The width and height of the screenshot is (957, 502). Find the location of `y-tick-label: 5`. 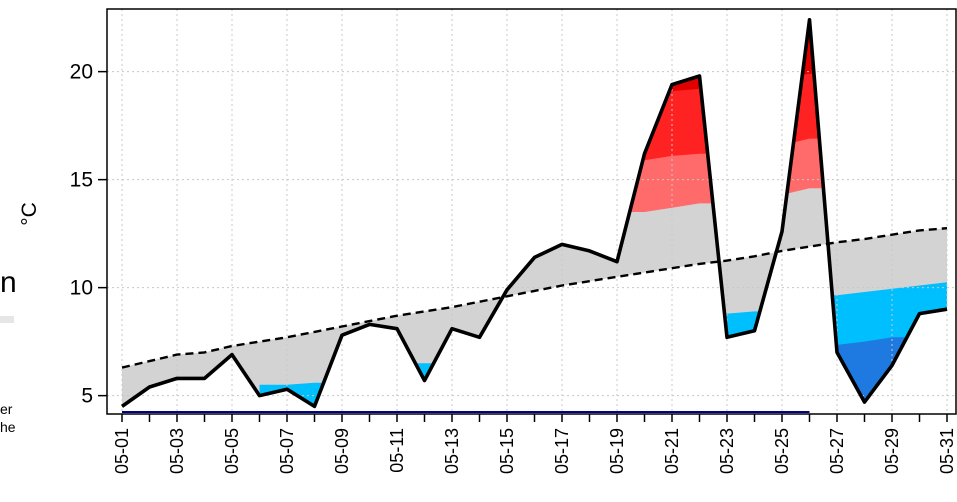

y-tick-label: 5 is located at coordinates (87, 396).